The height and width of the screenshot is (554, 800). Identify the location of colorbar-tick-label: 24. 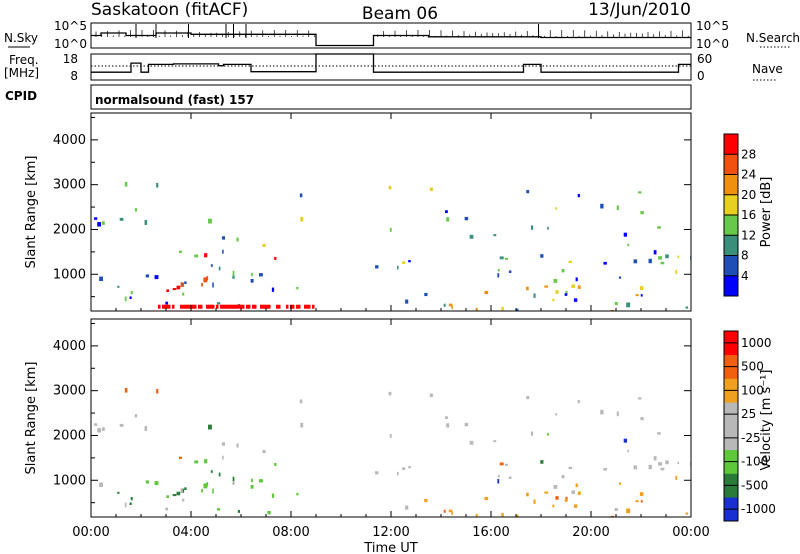
(748, 175).